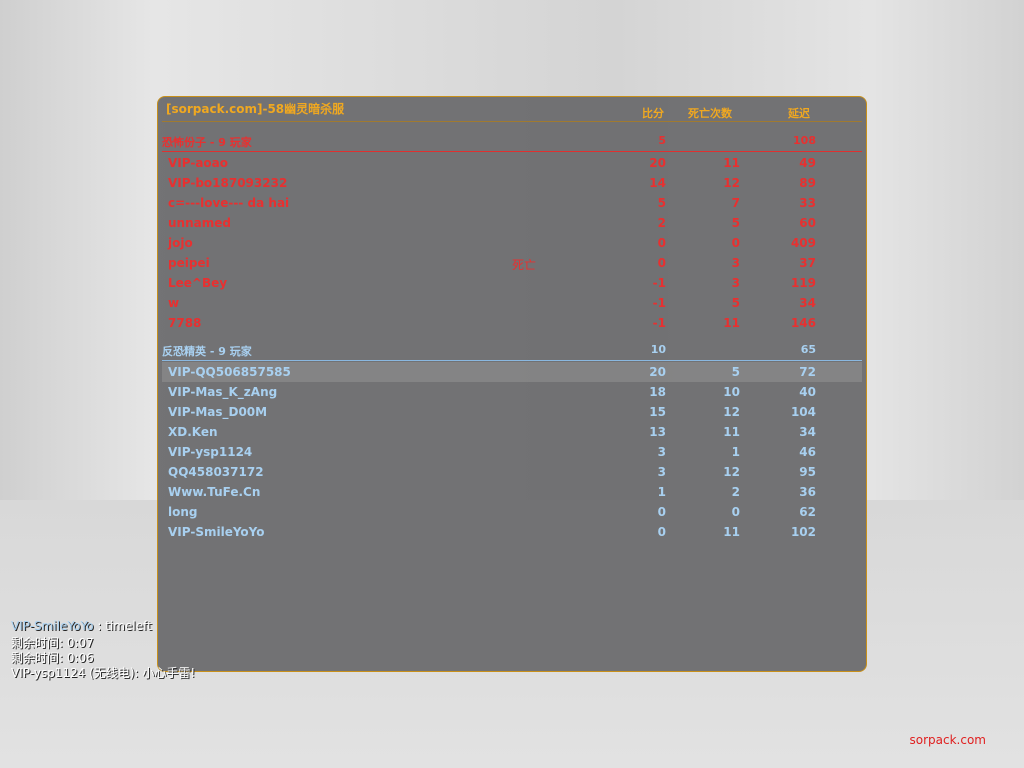 This screenshot has width=1024, height=768. What do you see at coordinates (52, 642) in the screenshot?
I see `chat-line: 剩余时间: 0:07` at bounding box center [52, 642].